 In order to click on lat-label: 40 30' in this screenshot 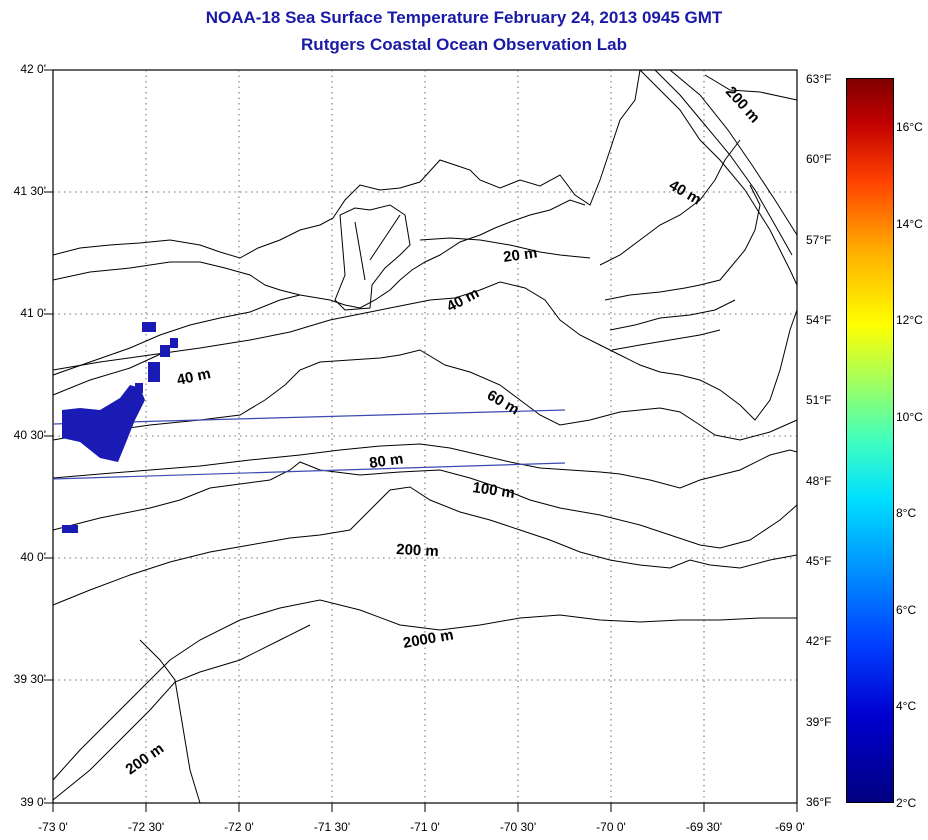, I will do `click(29, 435)`.